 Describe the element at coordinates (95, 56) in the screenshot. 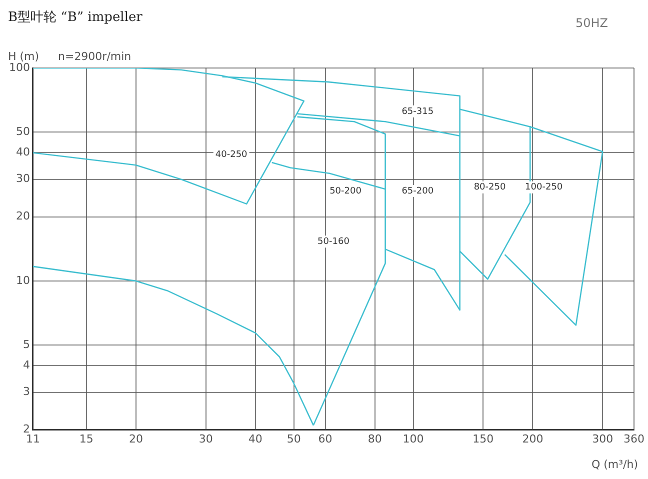

I see `chart-subtitle: n=2900r/min` at that location.